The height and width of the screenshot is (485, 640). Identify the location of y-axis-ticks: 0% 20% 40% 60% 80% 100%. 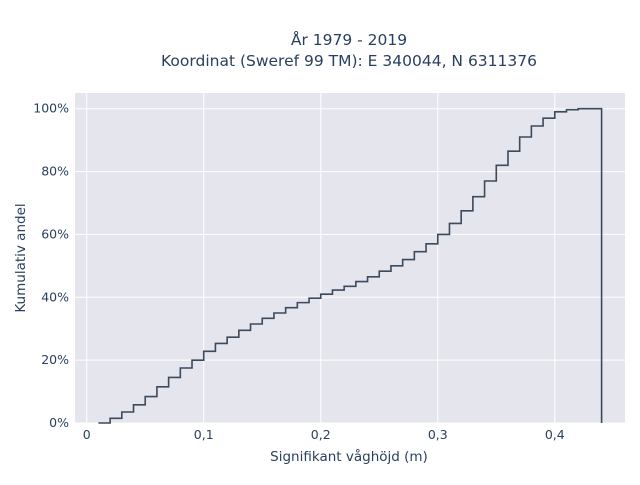
(51, 265).